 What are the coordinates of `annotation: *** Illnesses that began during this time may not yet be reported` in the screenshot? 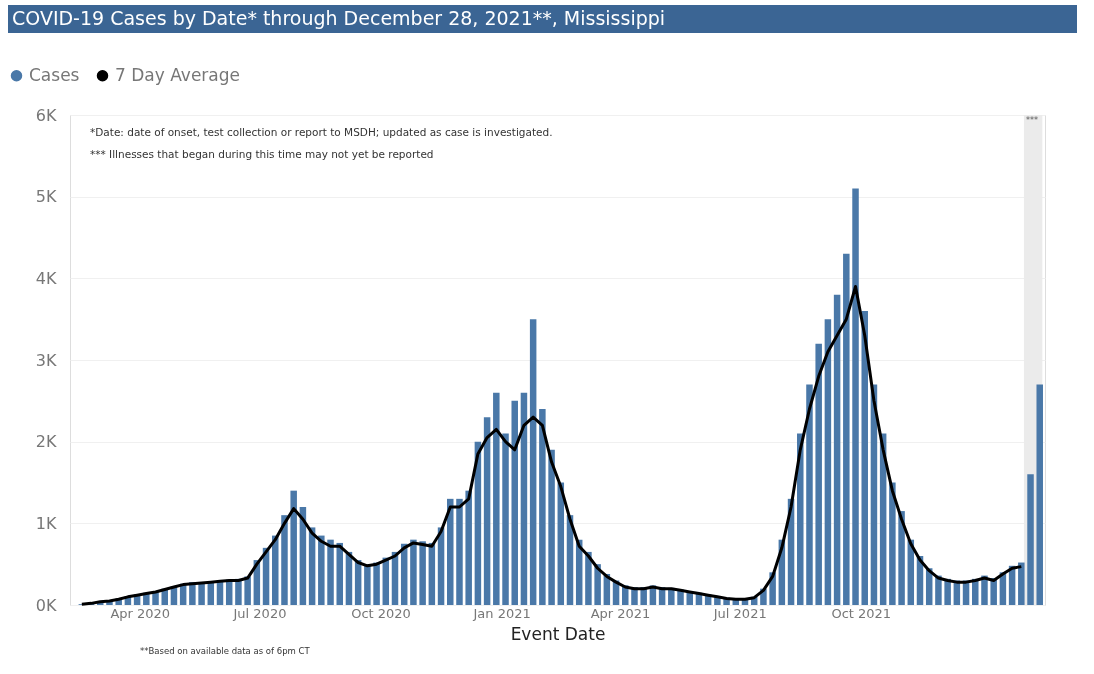 It's located at (262, 154).